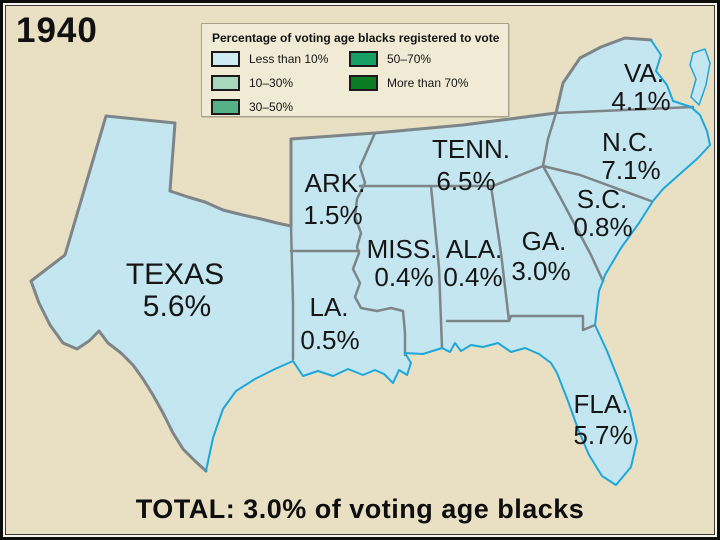 The image size is (720, 540). I want to click on state-label-alabama: ALA., so click(474, 249).